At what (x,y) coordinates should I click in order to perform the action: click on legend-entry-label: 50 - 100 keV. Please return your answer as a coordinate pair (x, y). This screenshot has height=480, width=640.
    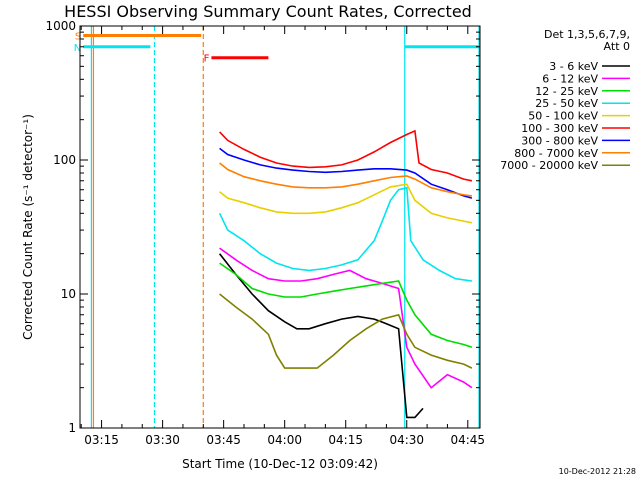
    Looking at the image, I should click on (563, 116).